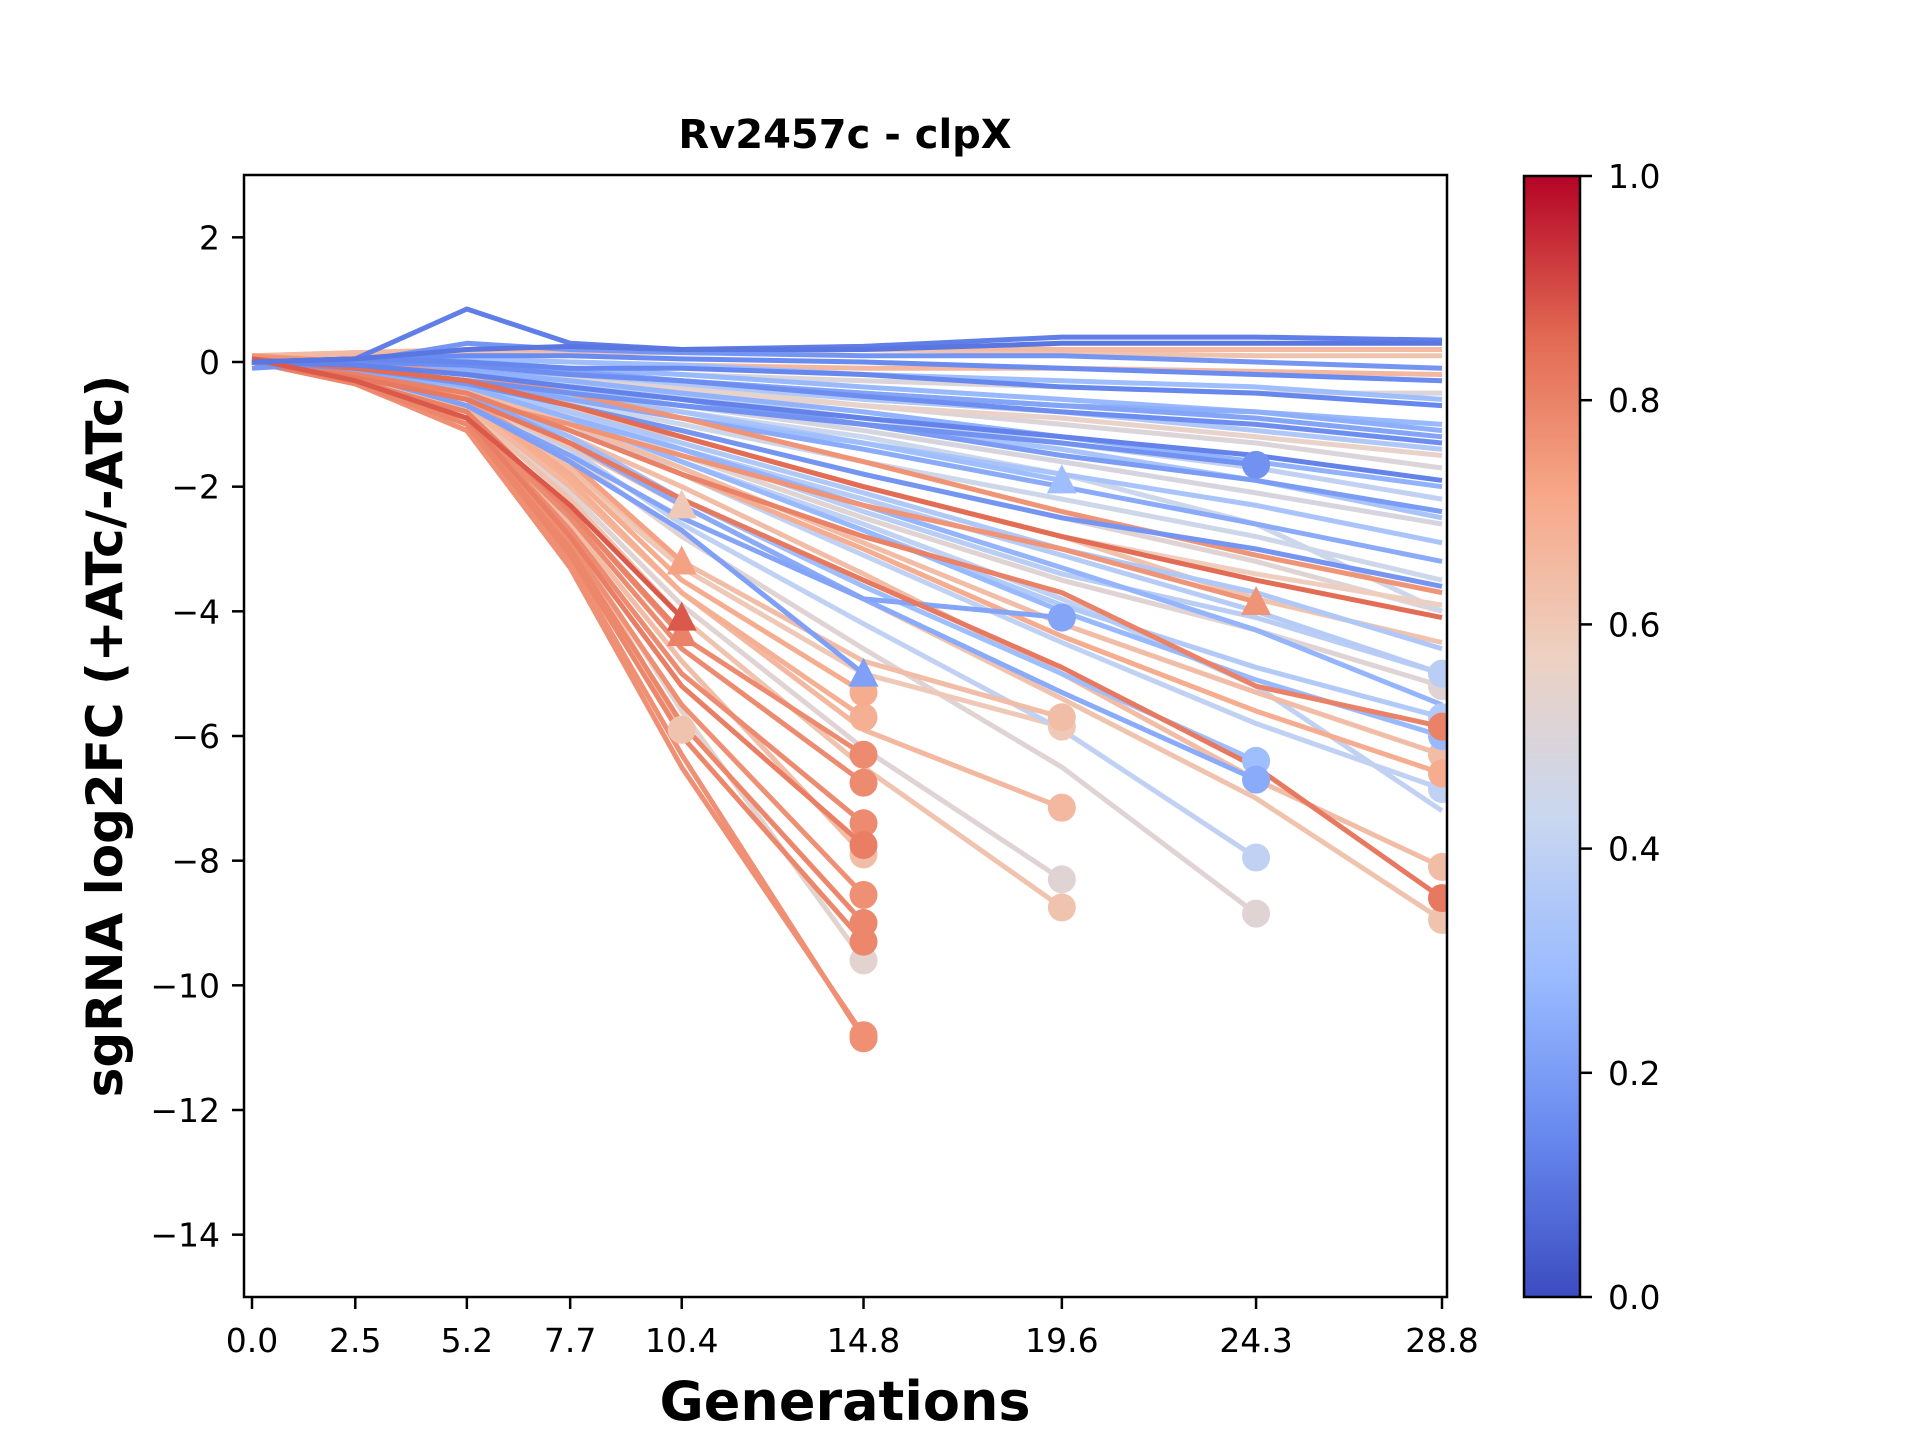 The image size is (1920, 1440). I want to click on colorbar-tick-label: 0.4, so click(1634, 849).